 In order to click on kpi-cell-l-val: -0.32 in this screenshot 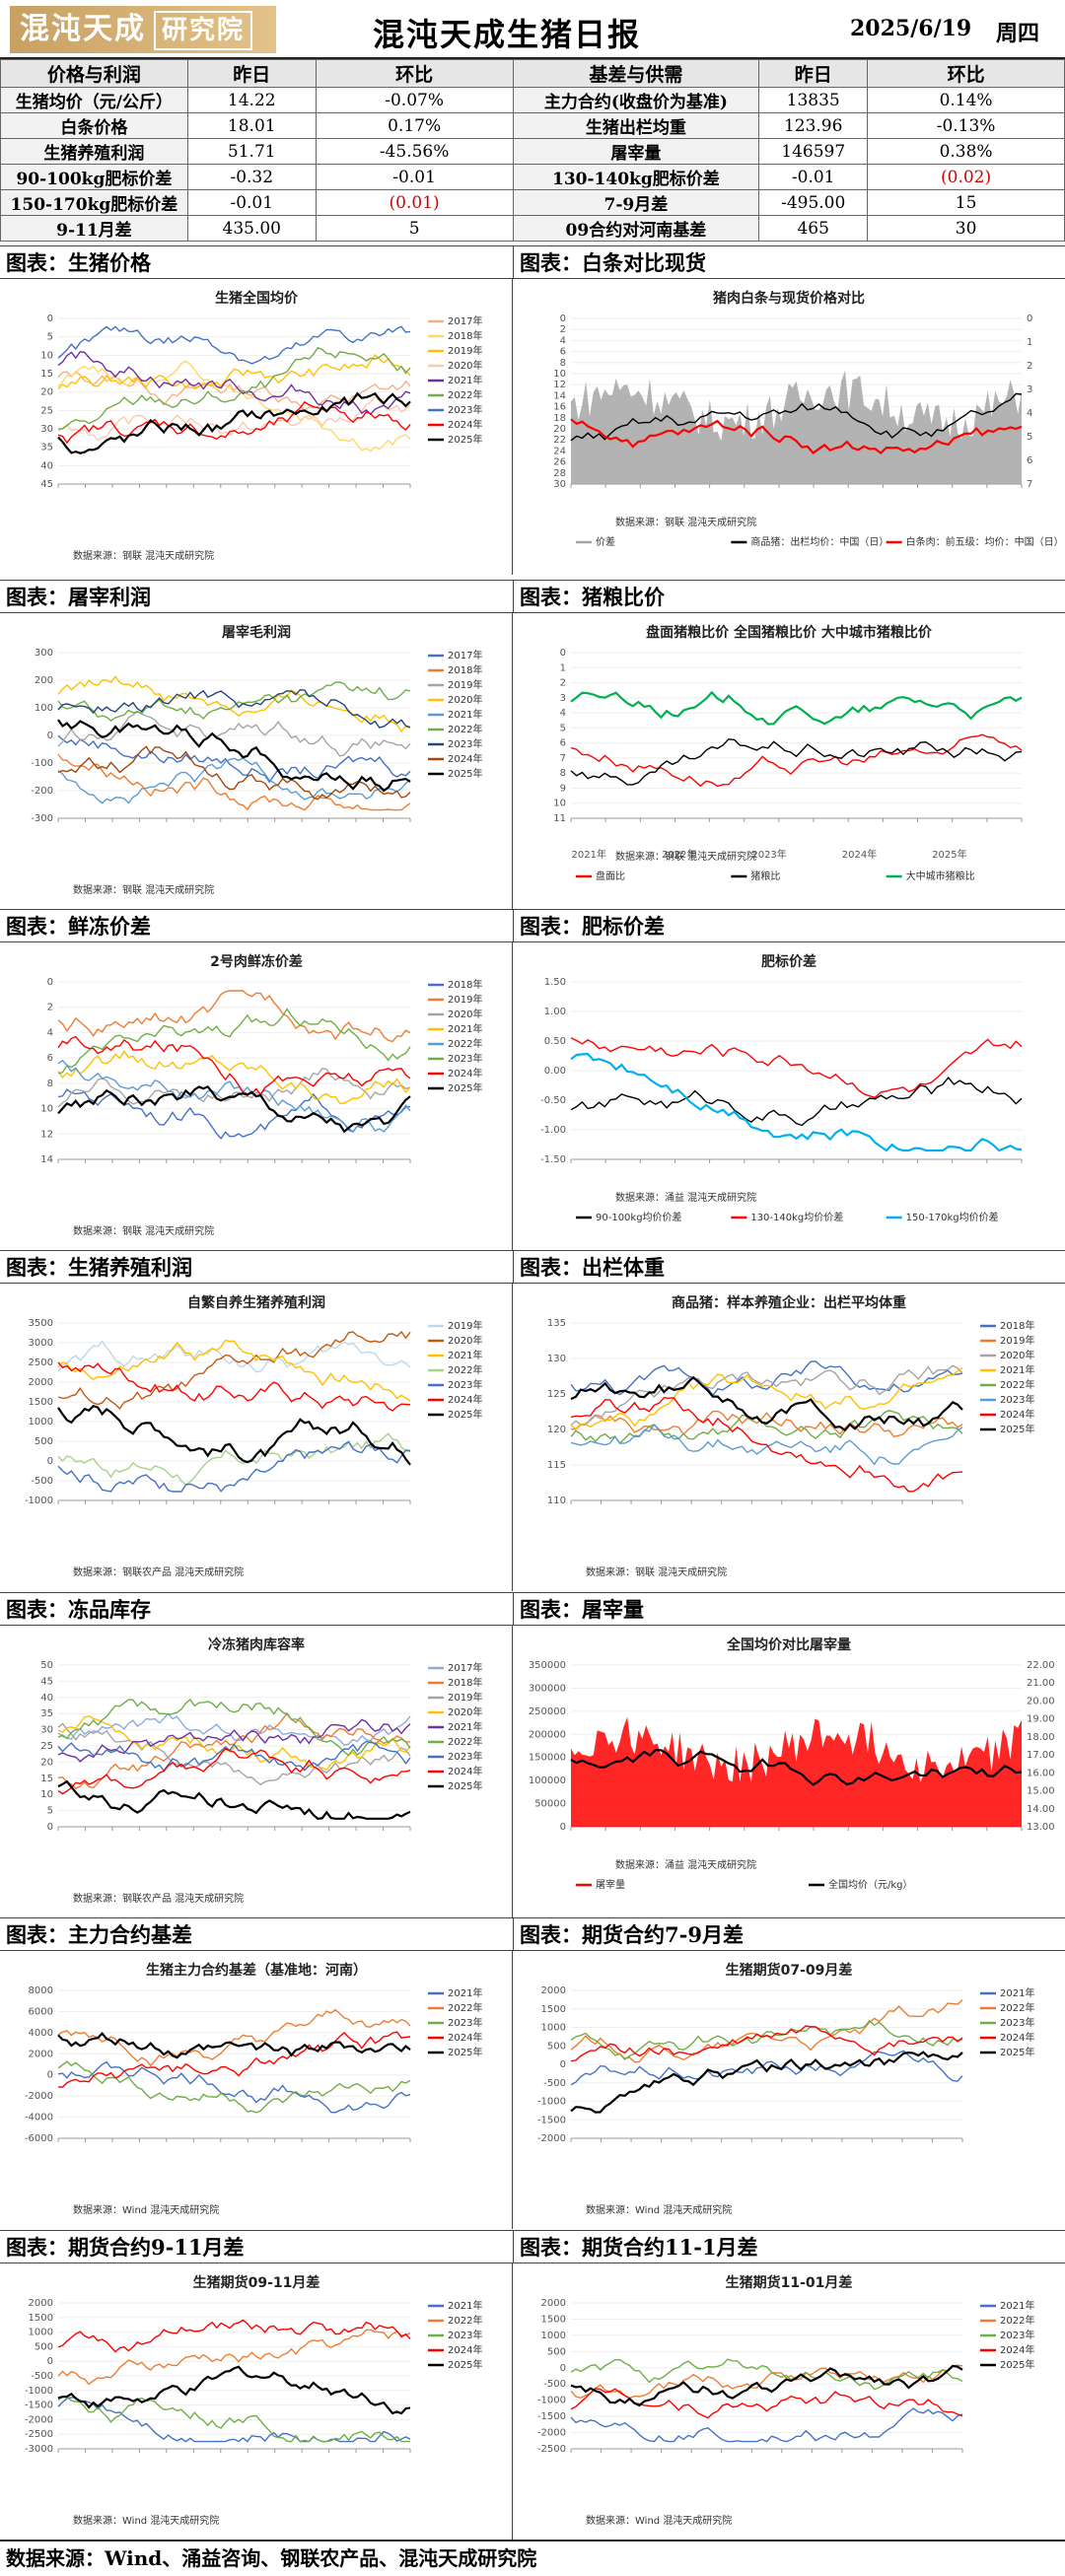, I will do `click(251, 177)`.